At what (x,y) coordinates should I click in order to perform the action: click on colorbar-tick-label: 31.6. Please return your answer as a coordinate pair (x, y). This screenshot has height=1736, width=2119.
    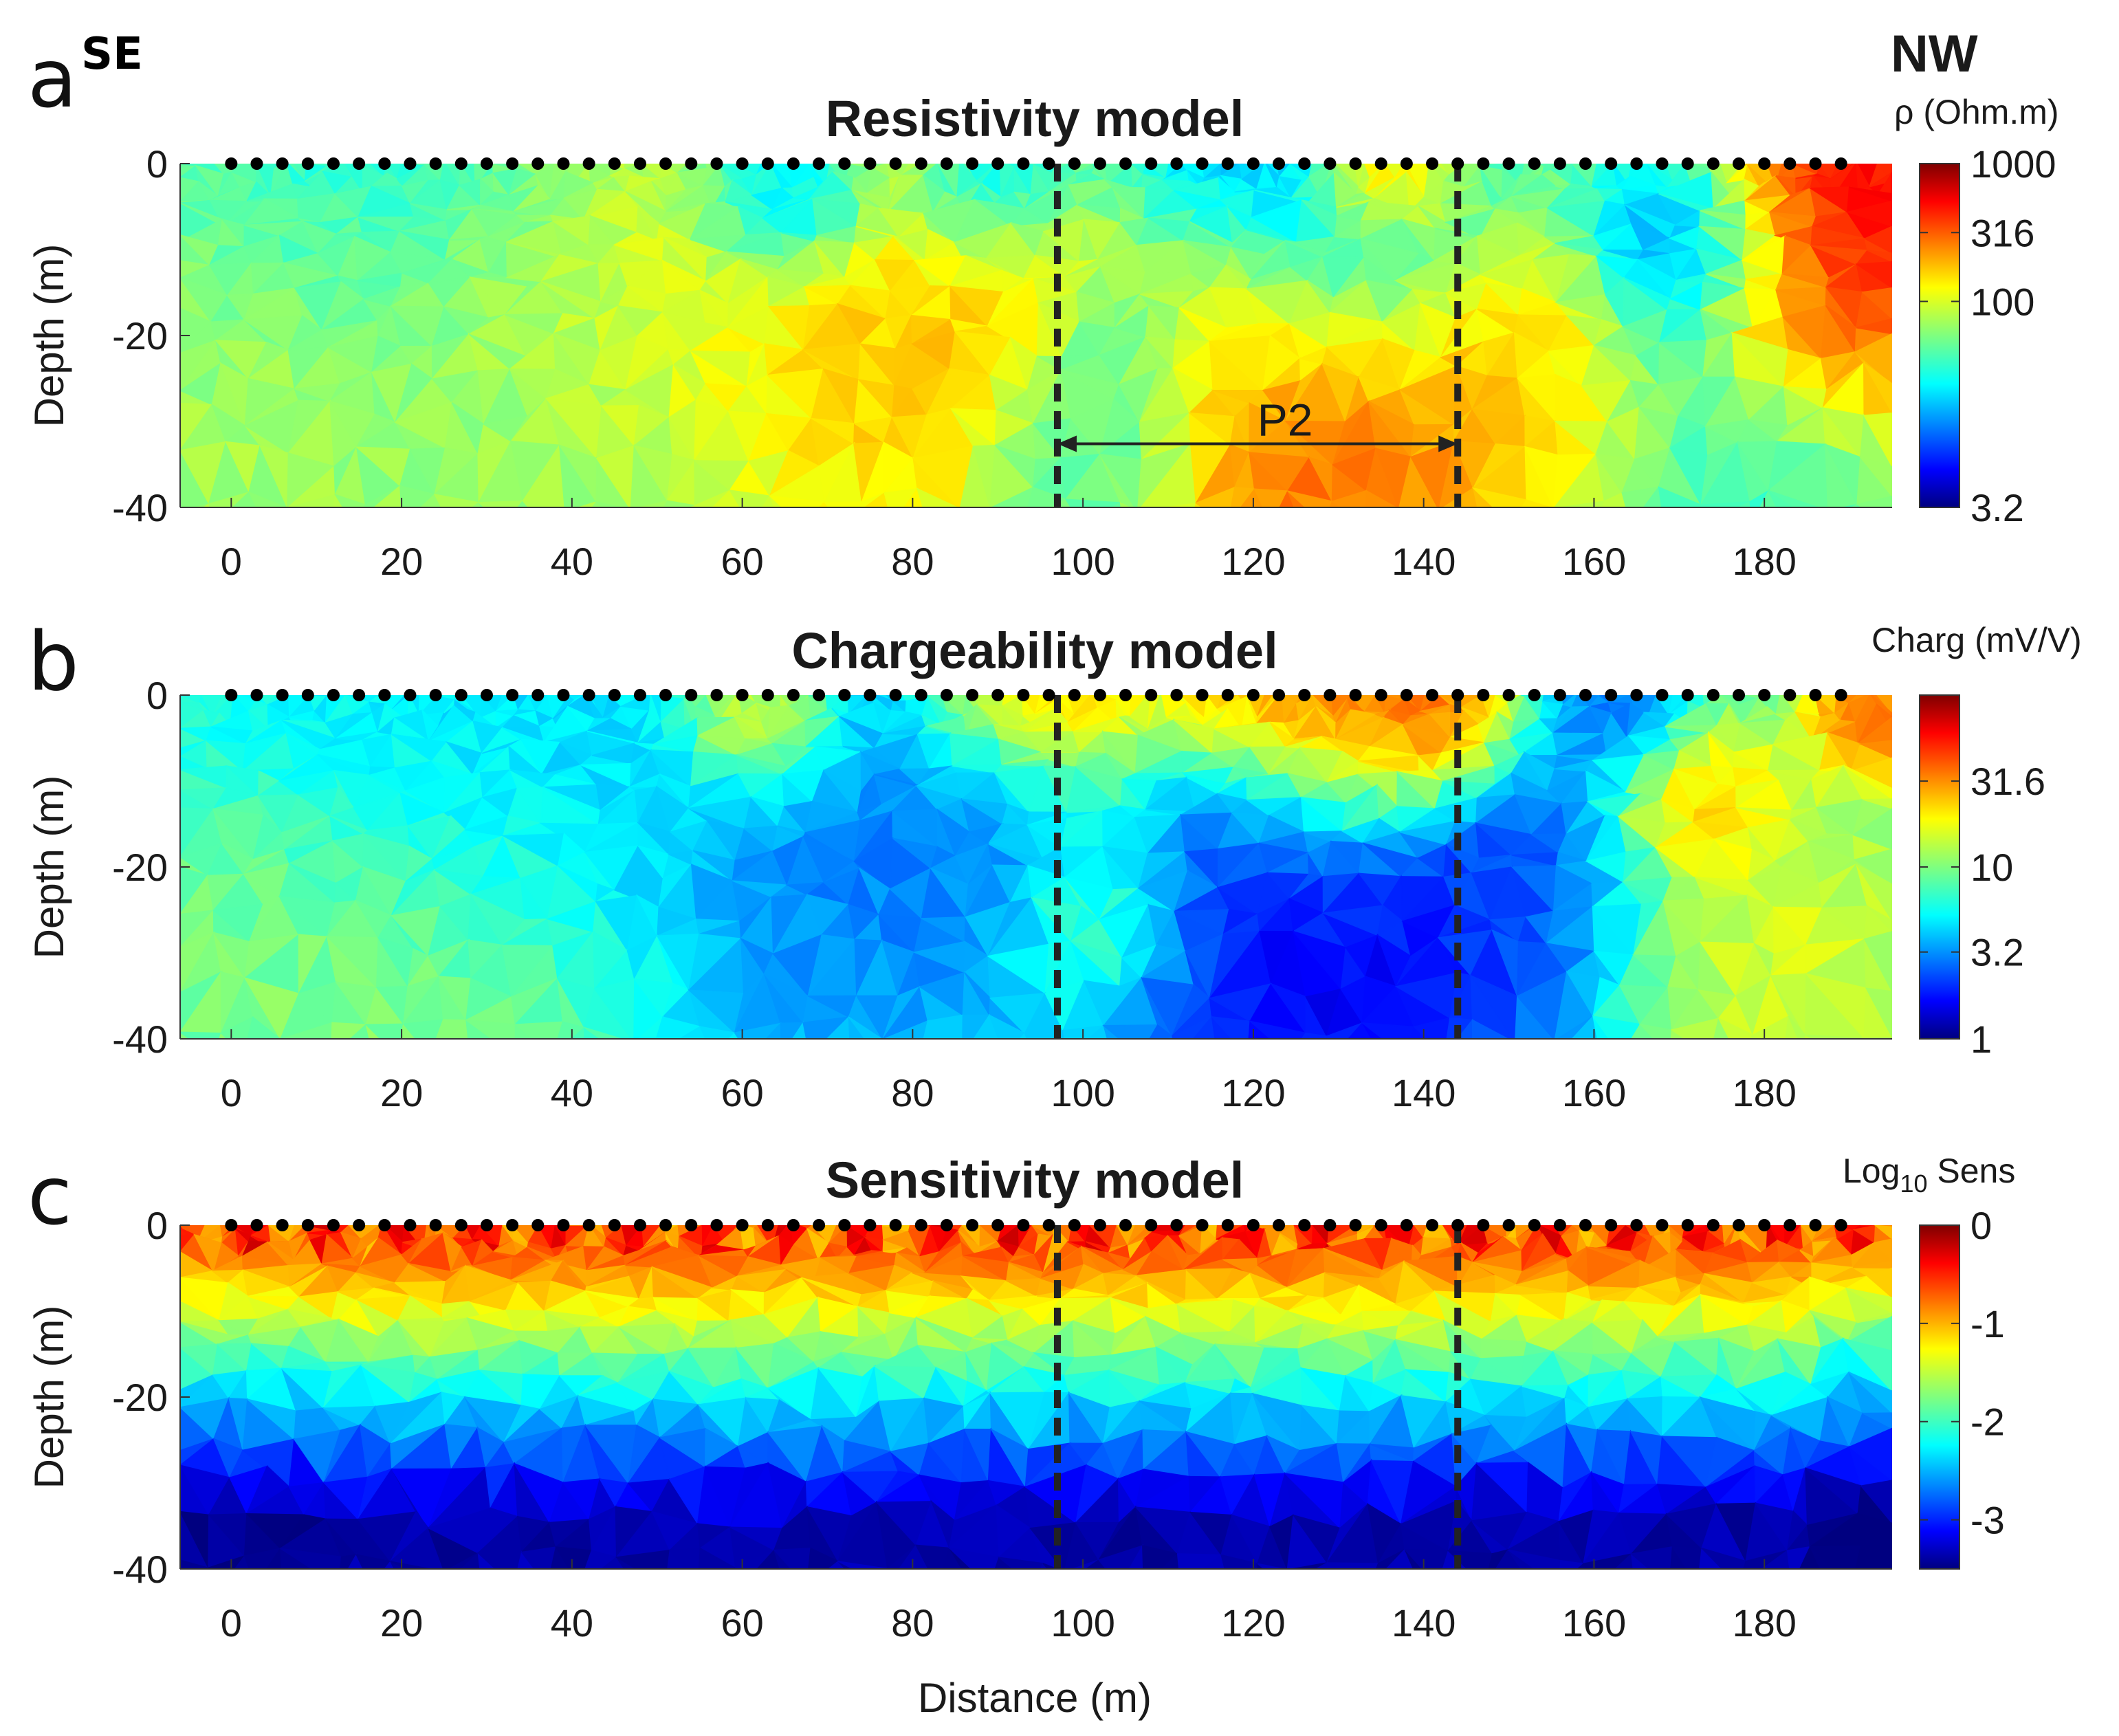
    Looking at the image, I should click on (2007, 781).